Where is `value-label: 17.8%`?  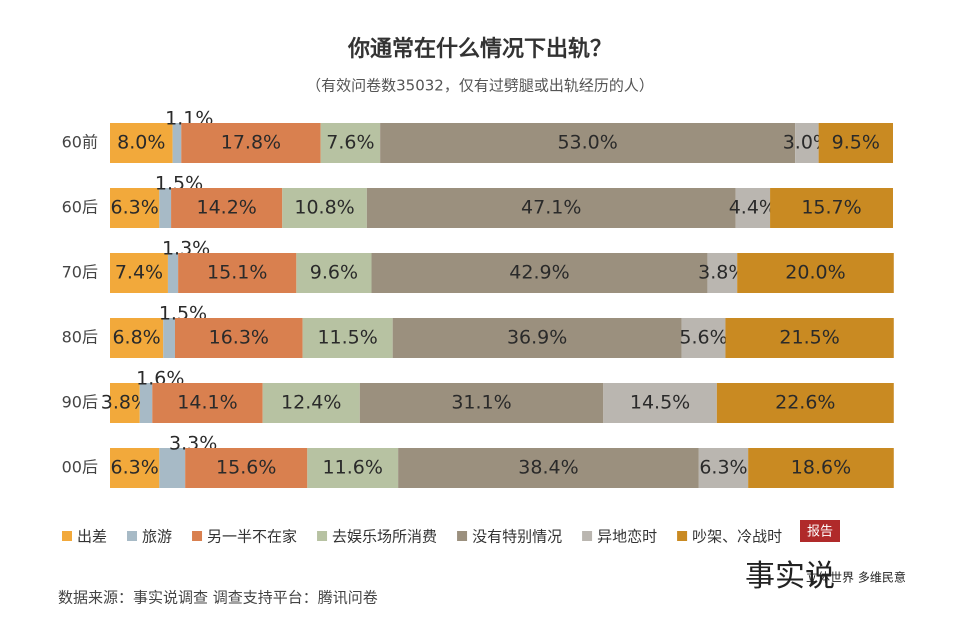
value-label: 17.8% is located at coordinates (251, 143).